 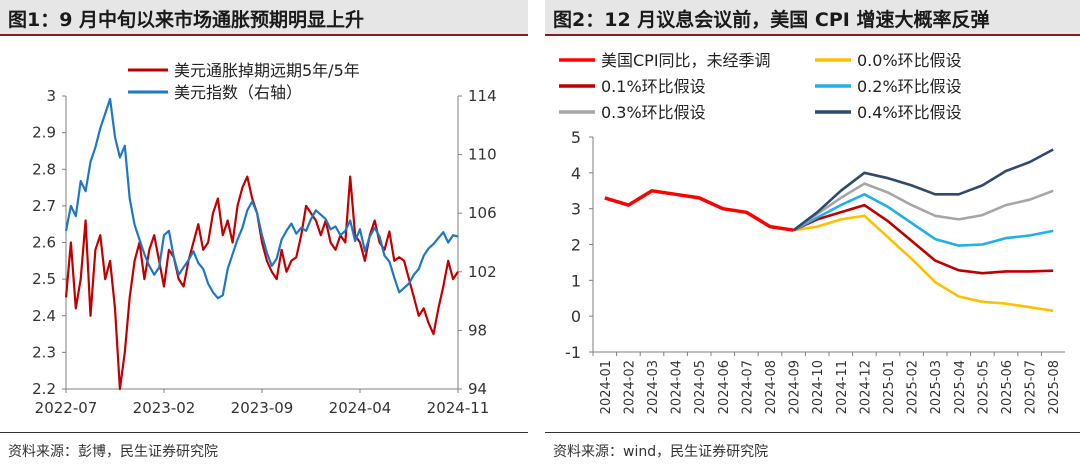 What do you see at coordinates (1031, 387) in the screenshot?
I see `x-tick-label: 2025-07` at bounding box center [1031, 387].